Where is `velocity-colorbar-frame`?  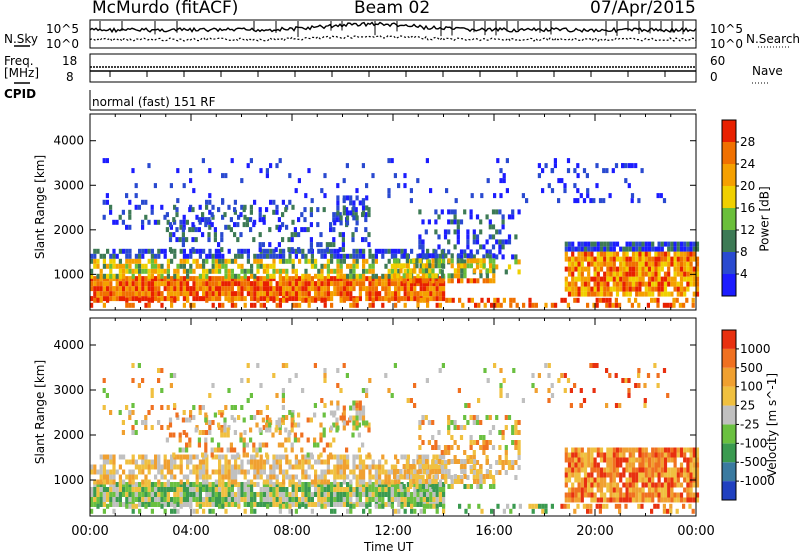 velocity-colorbar-frame is located at coordinates (729, 415).